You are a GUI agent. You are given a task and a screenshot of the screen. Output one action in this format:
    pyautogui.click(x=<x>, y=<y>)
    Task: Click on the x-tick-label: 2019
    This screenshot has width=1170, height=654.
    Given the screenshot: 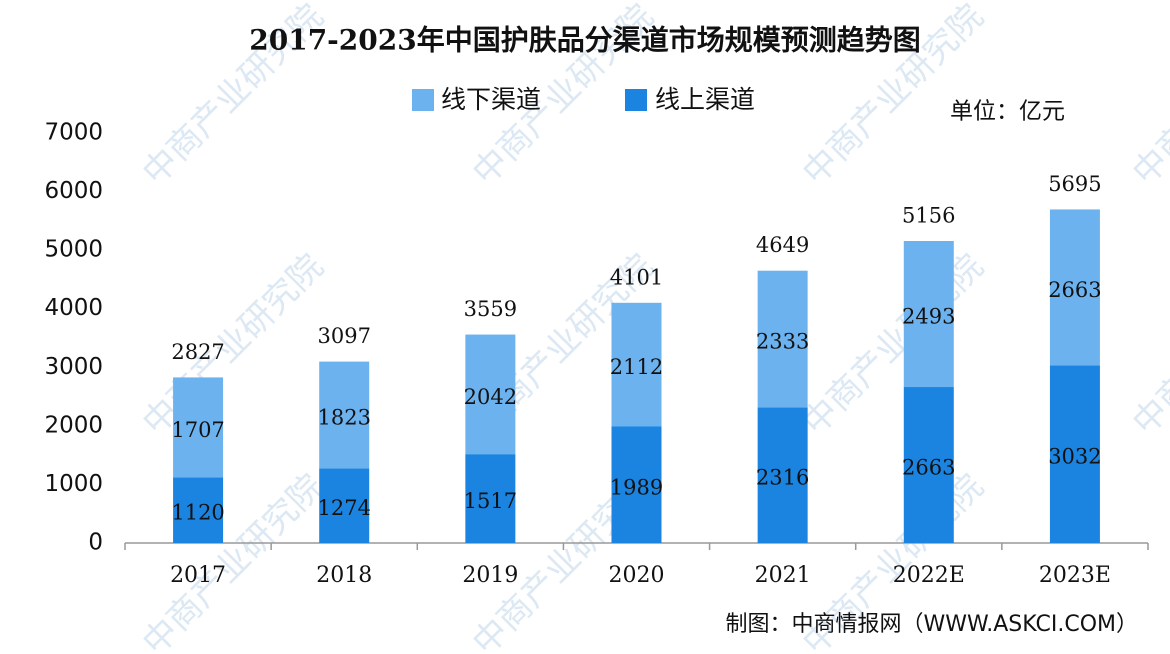 What is the action you would take?
    pyautogui.click(x=490, y=575)
    